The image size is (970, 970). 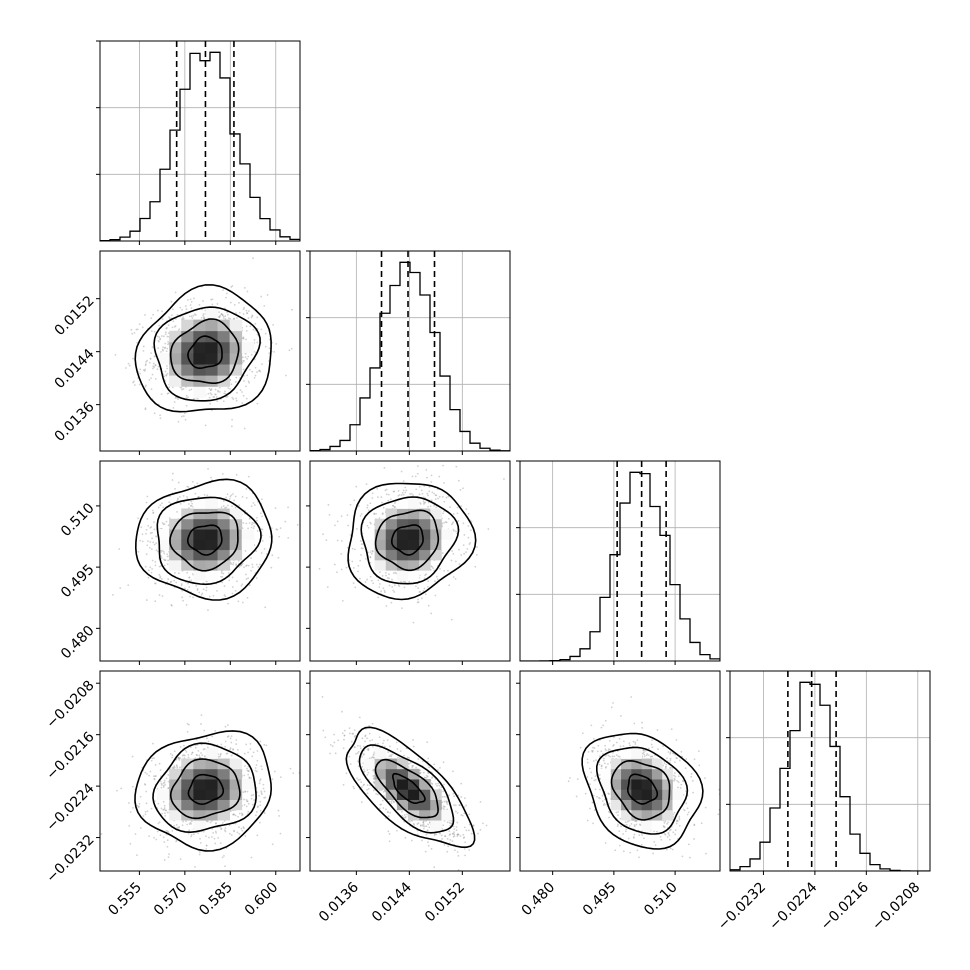 I want to click on contour-line, so click(x=410, y=540).